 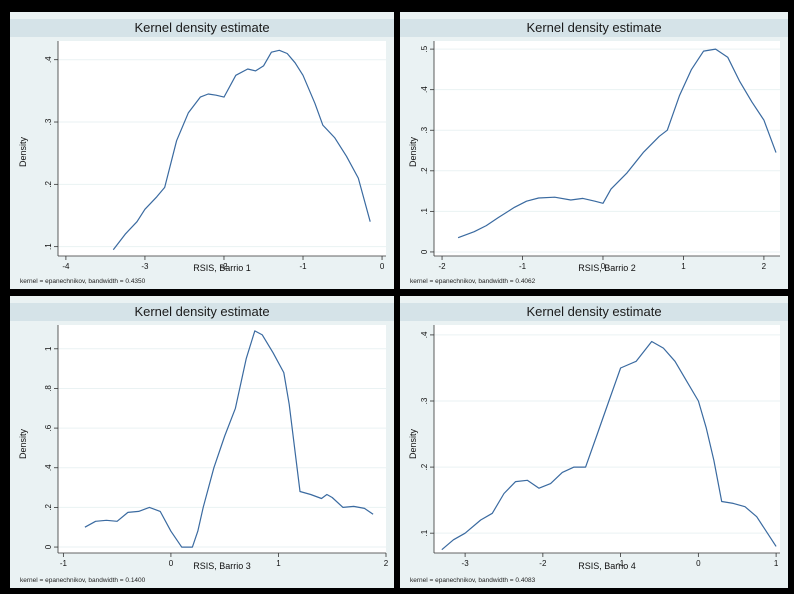 I want to click on y-tick-label: .6, so click(x=48, y=427).